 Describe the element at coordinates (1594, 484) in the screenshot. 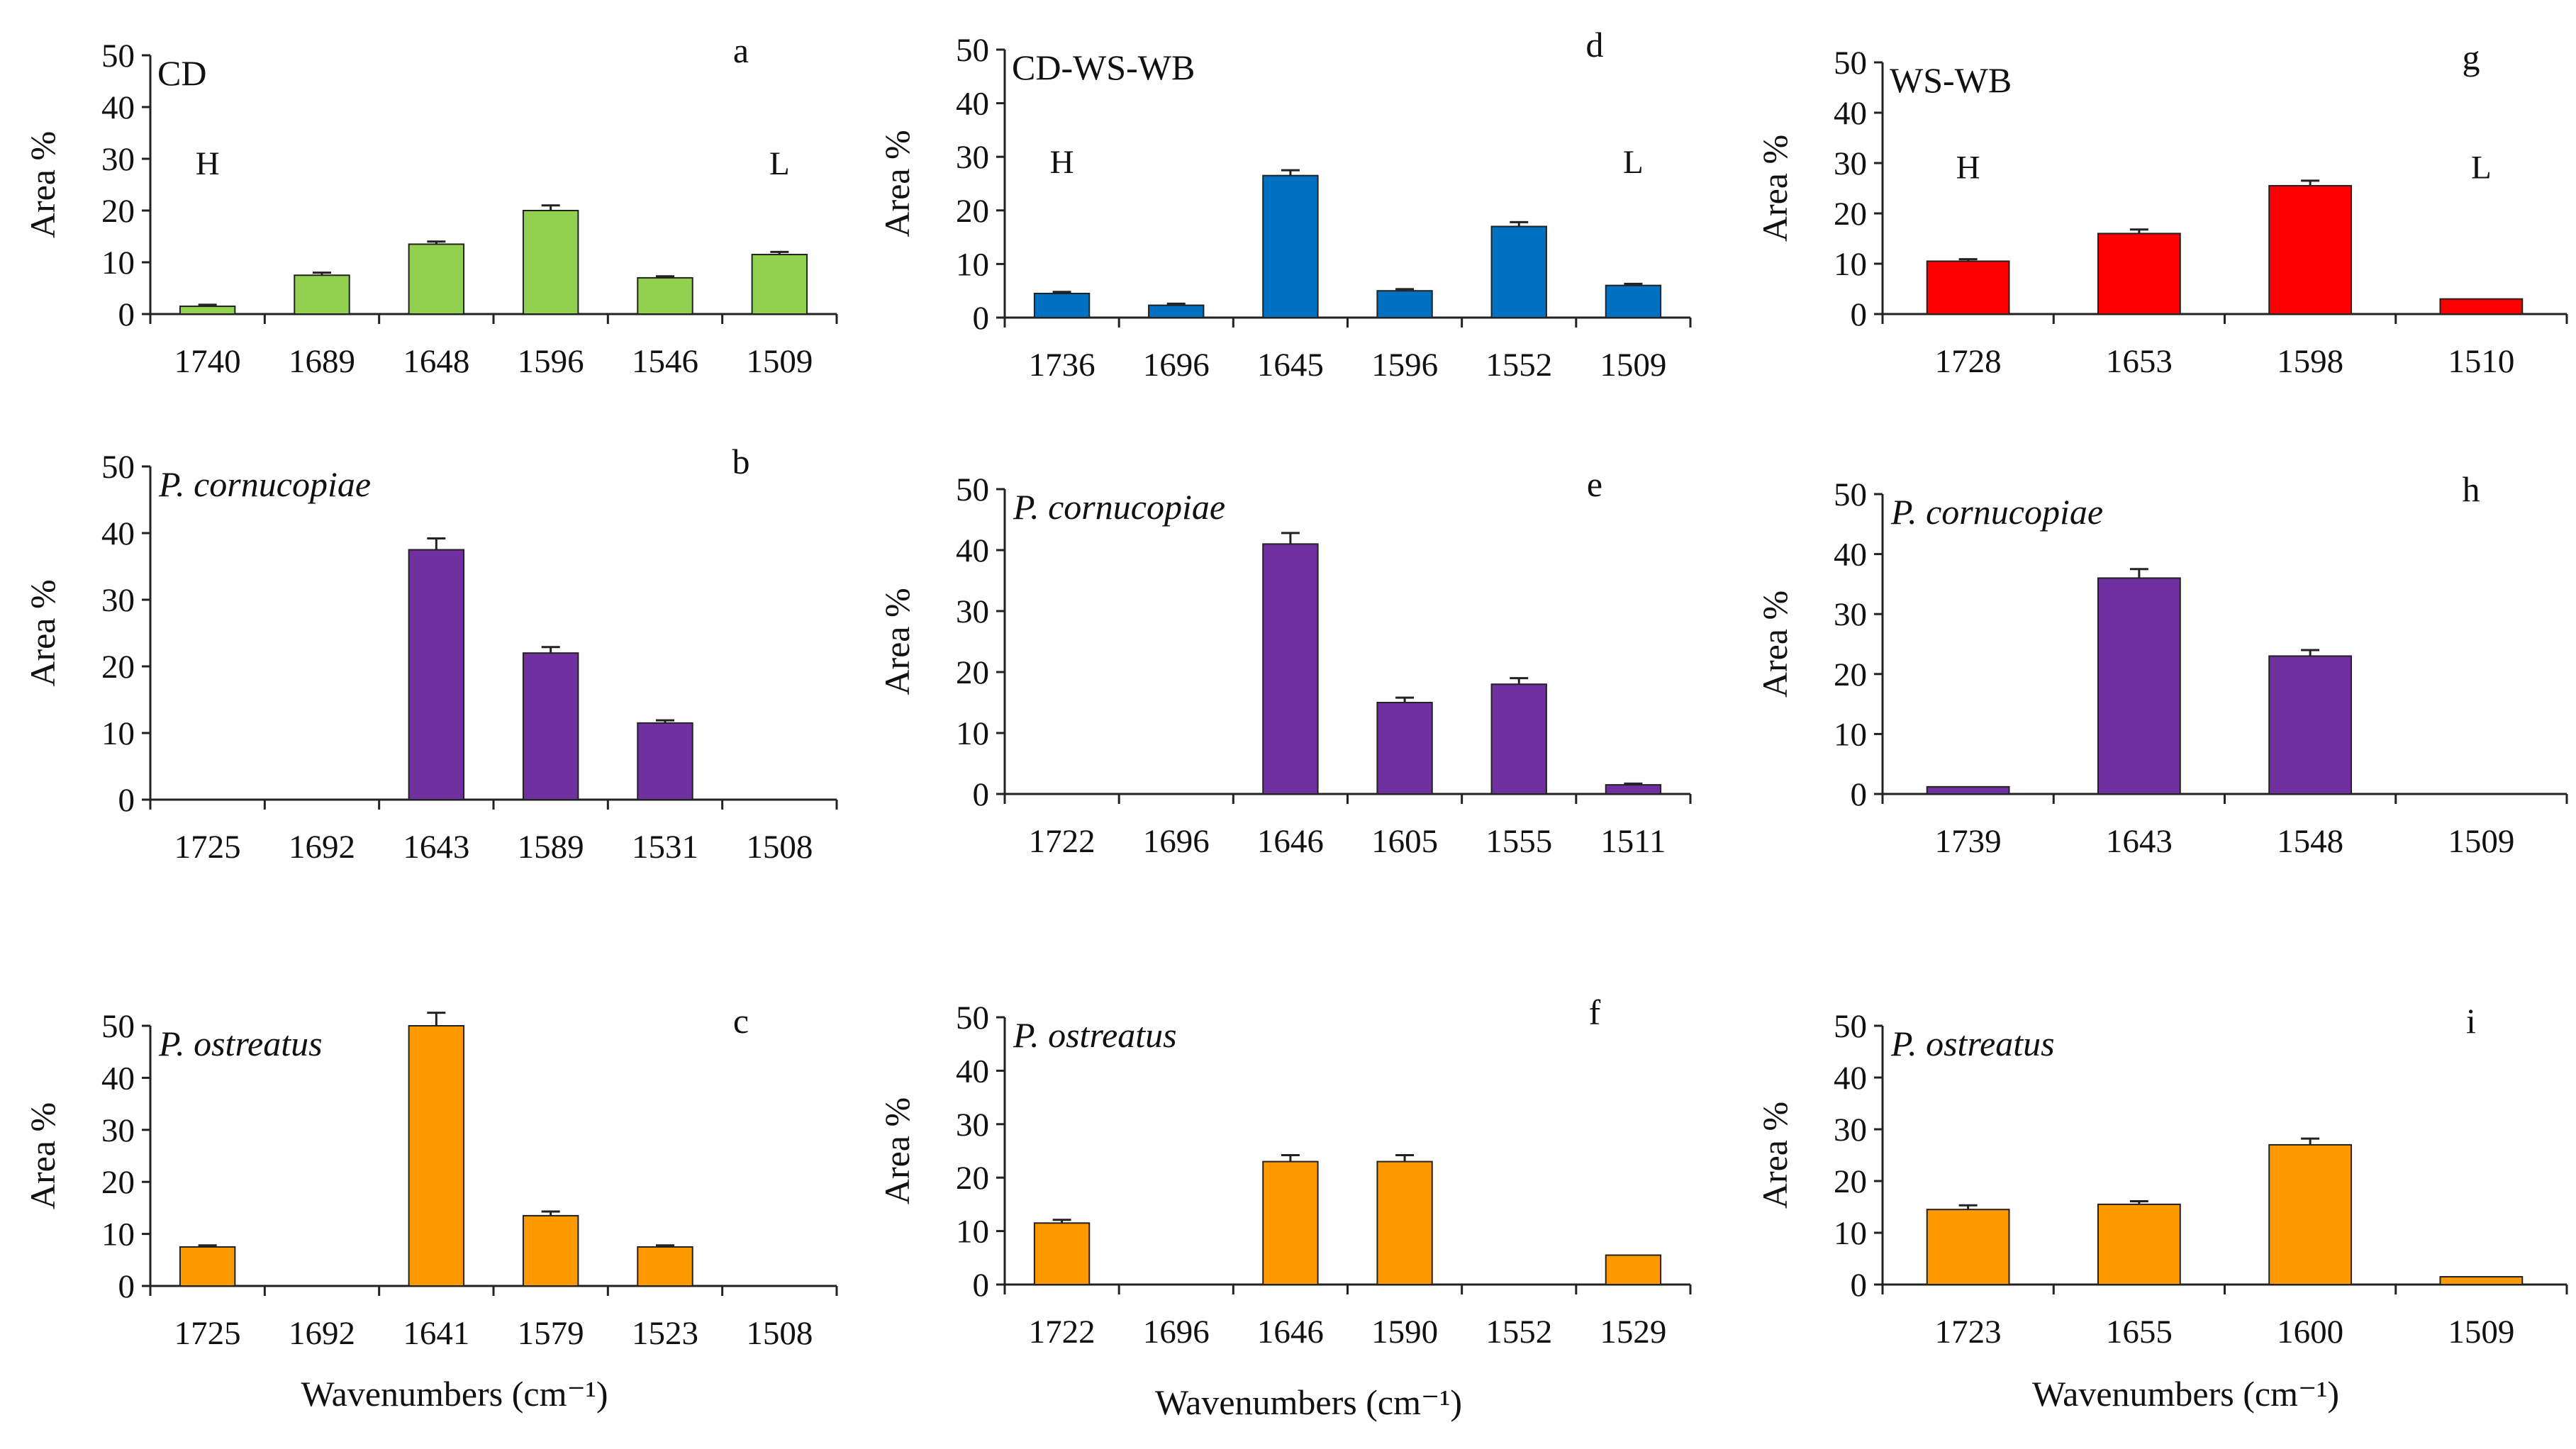

I see `panel-letter: e` at that location.